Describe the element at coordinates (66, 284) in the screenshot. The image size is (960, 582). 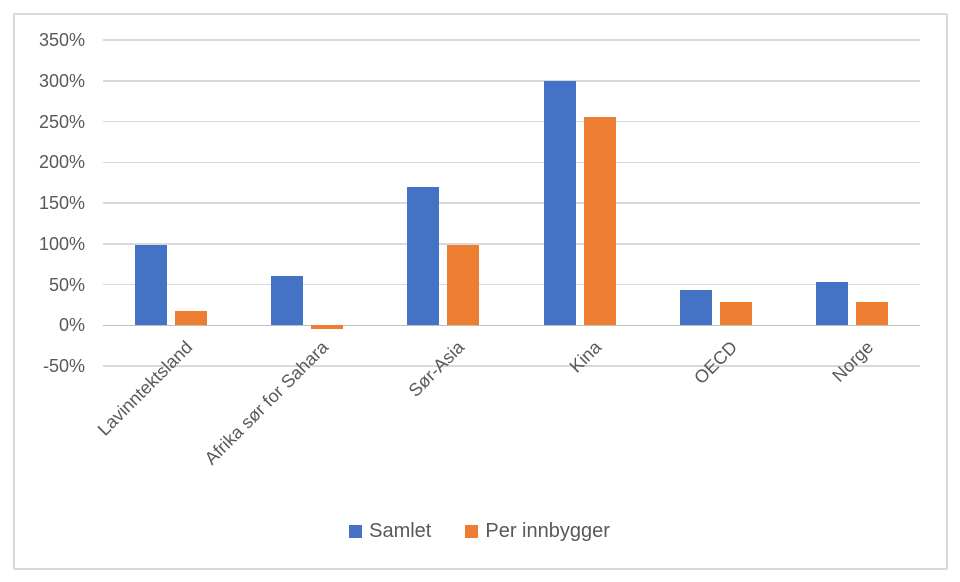
I see `y-tick-label: 50%` at that location.